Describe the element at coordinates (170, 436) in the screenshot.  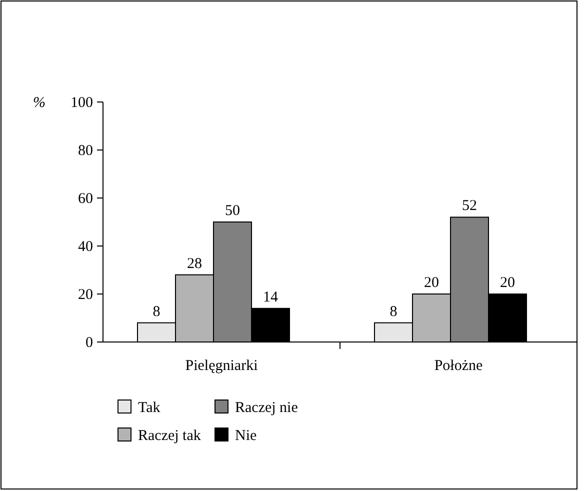
I see `legend-label: Raczej tak` at that location.